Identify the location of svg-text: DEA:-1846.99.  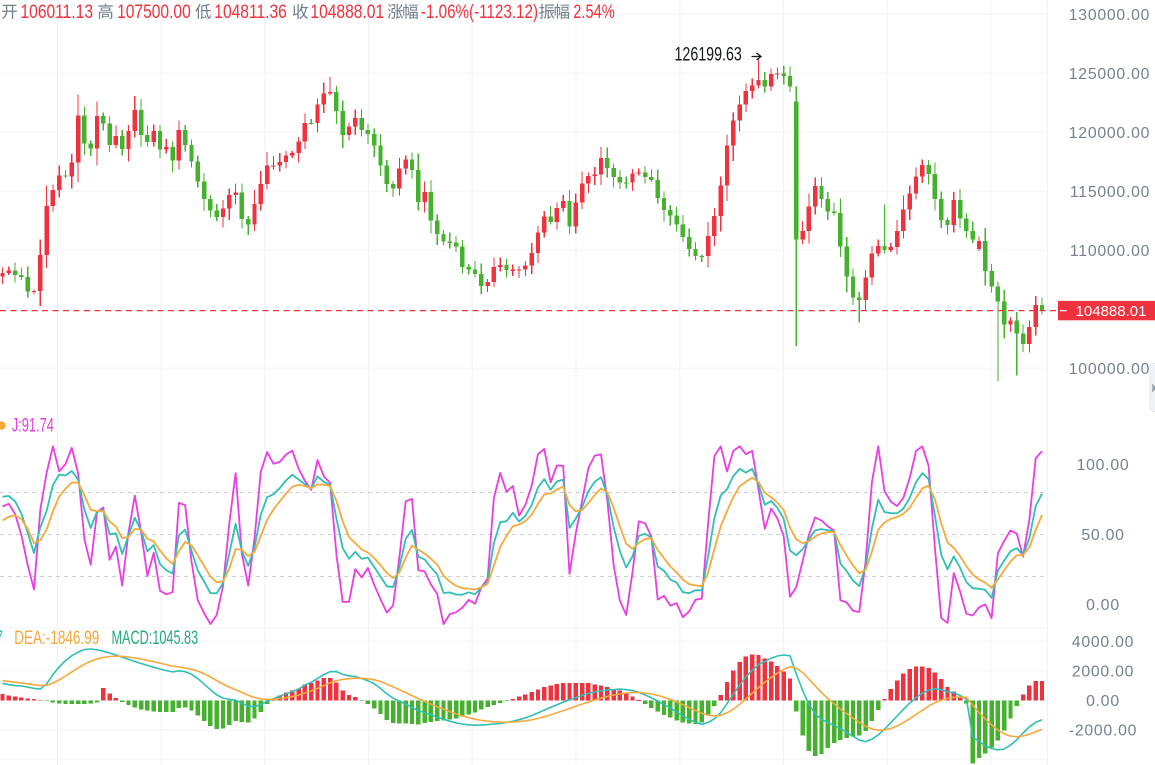
(56, 637).